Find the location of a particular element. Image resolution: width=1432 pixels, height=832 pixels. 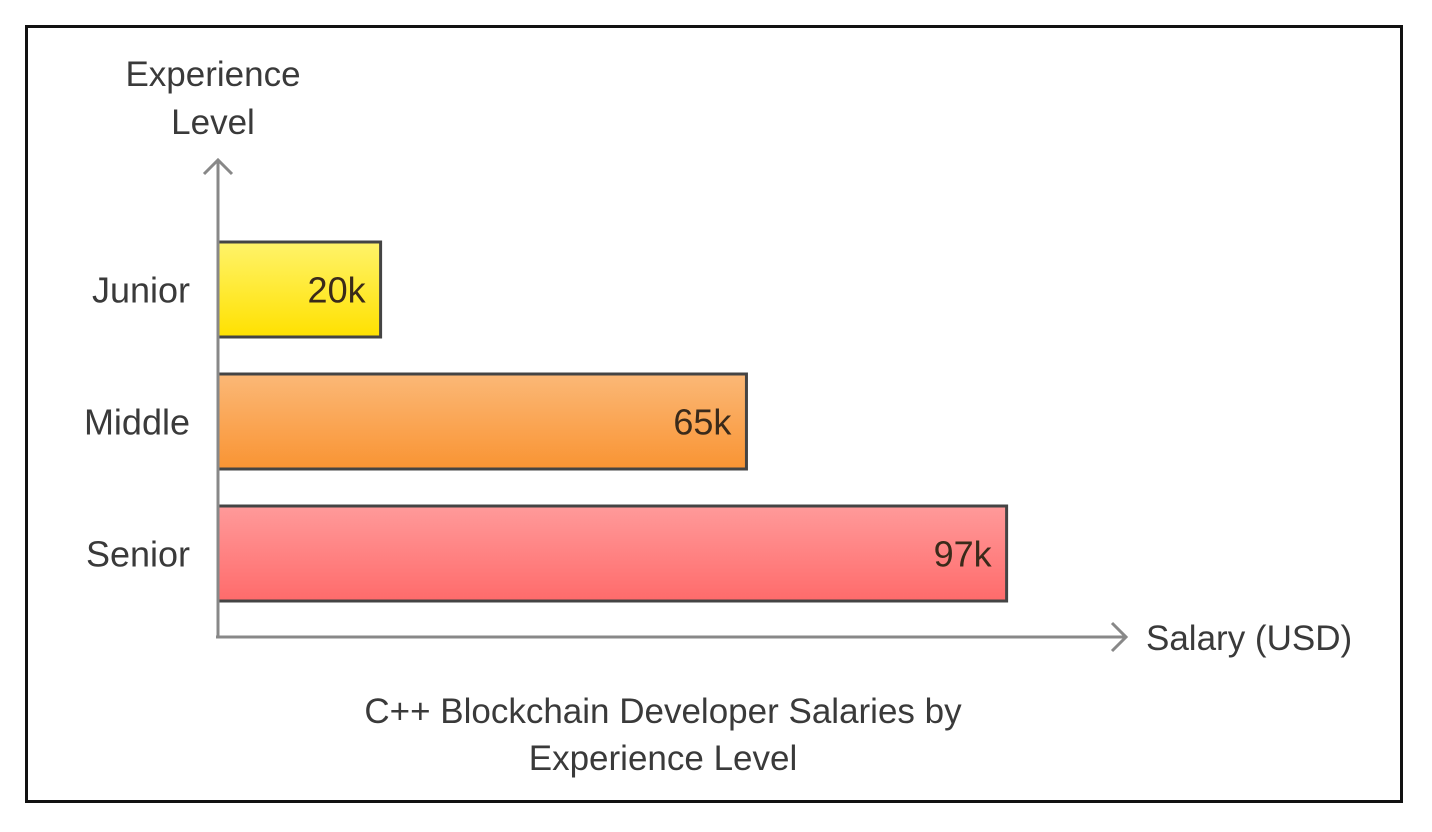

category-label-senior: Senior is located at coordinates (138, 554).